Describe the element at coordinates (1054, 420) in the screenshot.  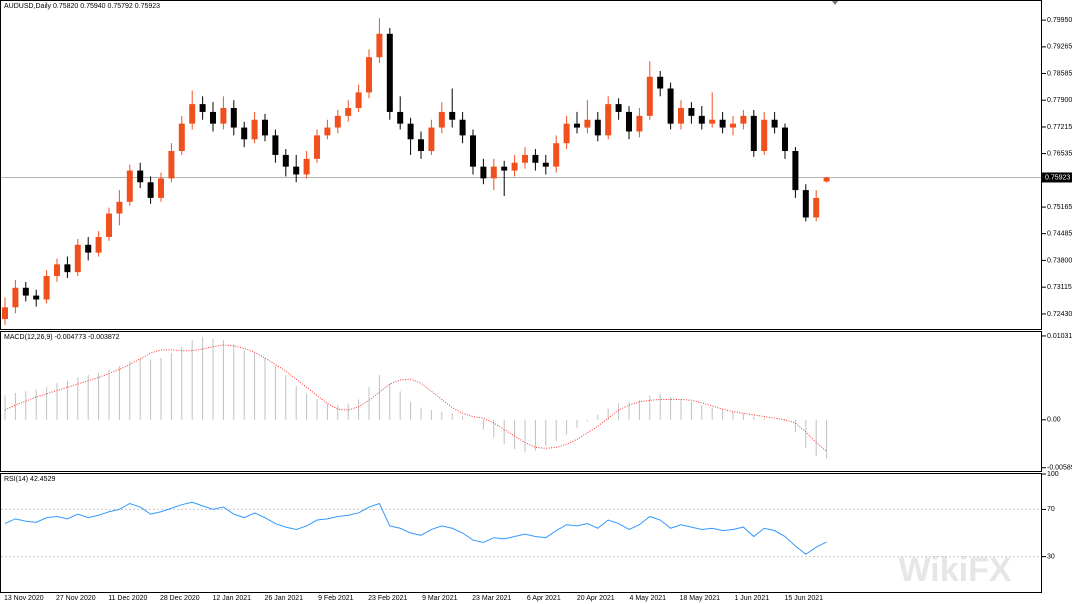
I see `y-tick-label: 0.00` at that location.